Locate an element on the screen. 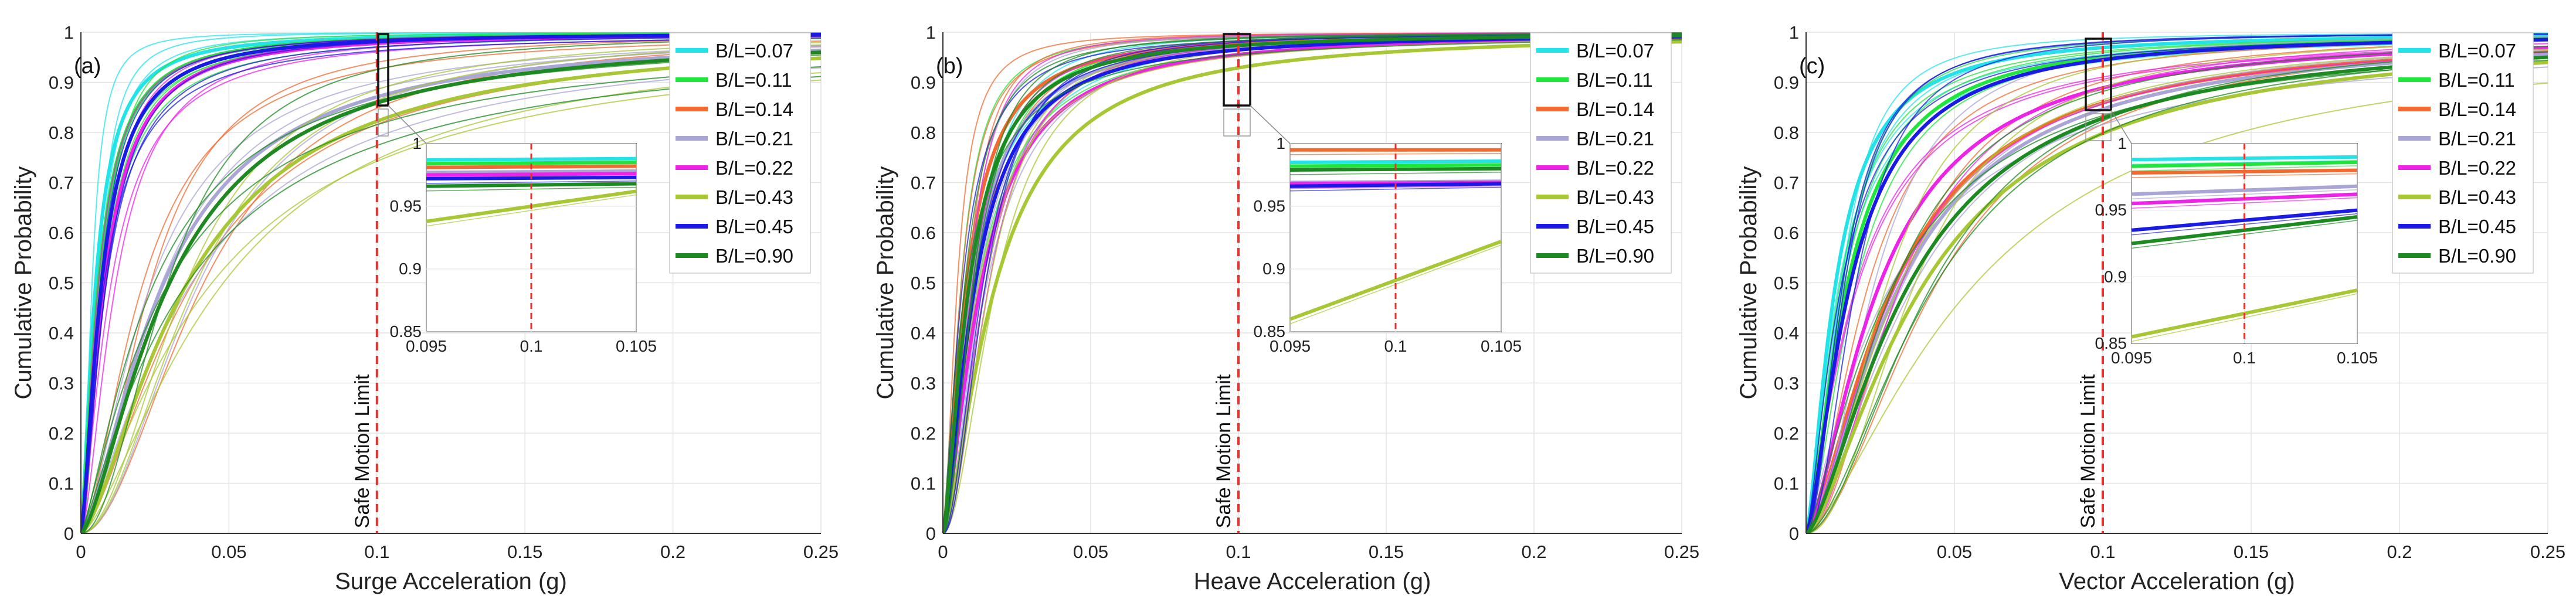 This screenshot has height=616, width=2576. inset-line-B/L=0.14 is located at coordinates (2244, 172).